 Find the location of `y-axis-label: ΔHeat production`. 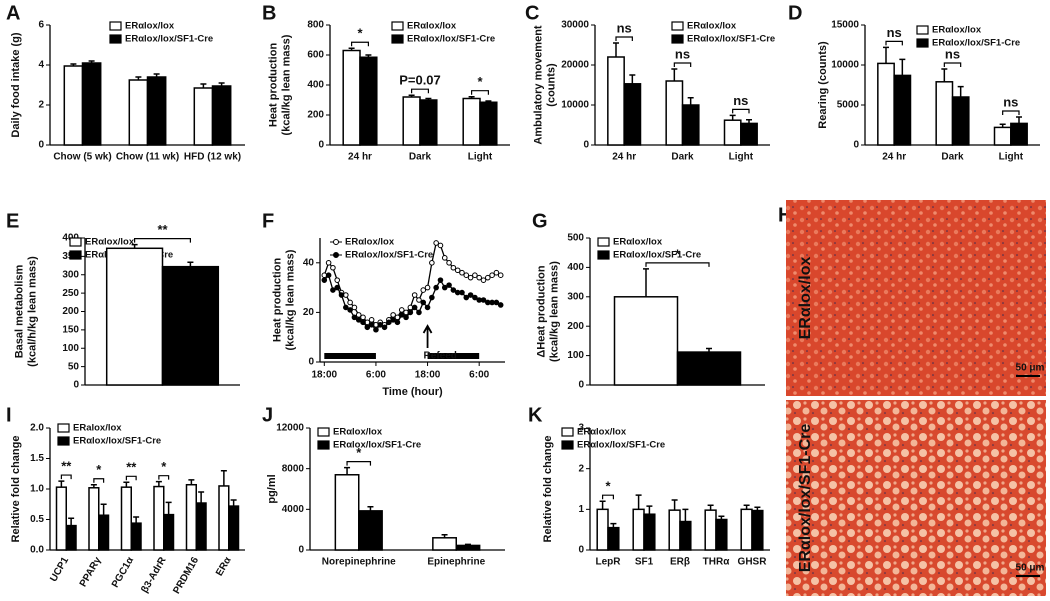

y-axis-label: ΔHeat production is located at coordinates (541, 311).